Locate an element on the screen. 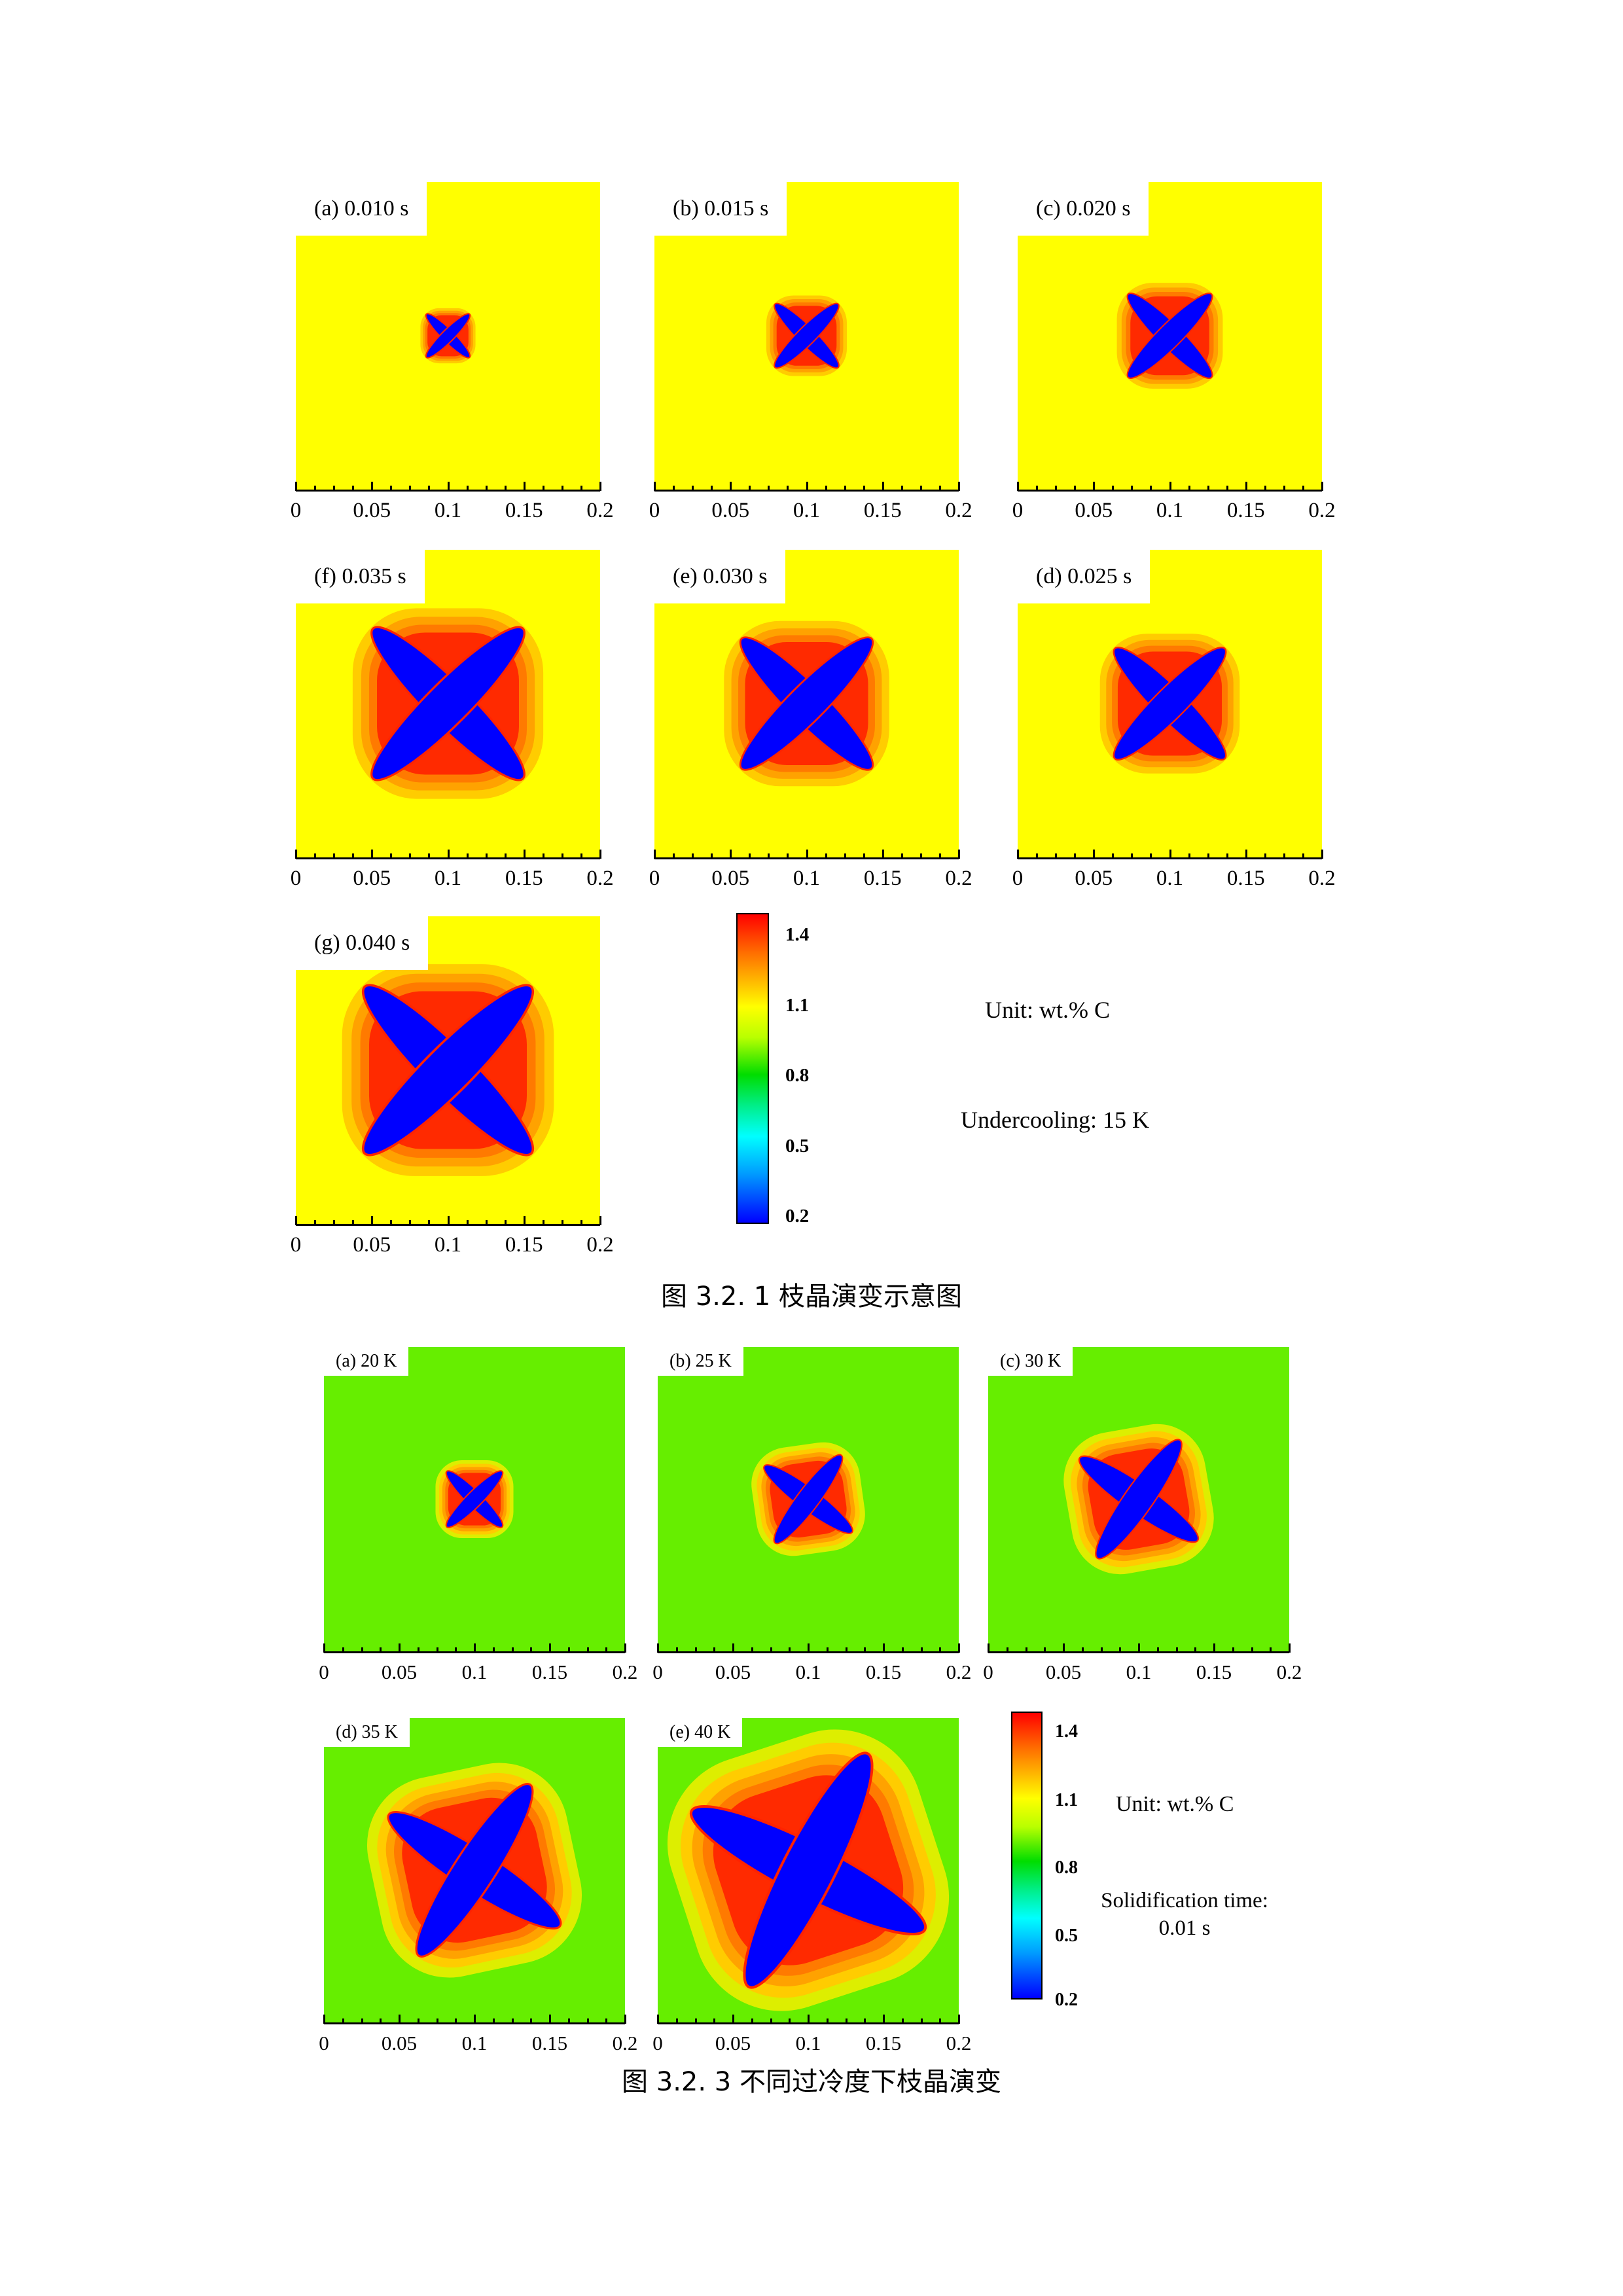  dendrite-panel: (b) 0.015 s 0 0.05 0.1 0.15 0.2 is located at coordinates (817, 358).